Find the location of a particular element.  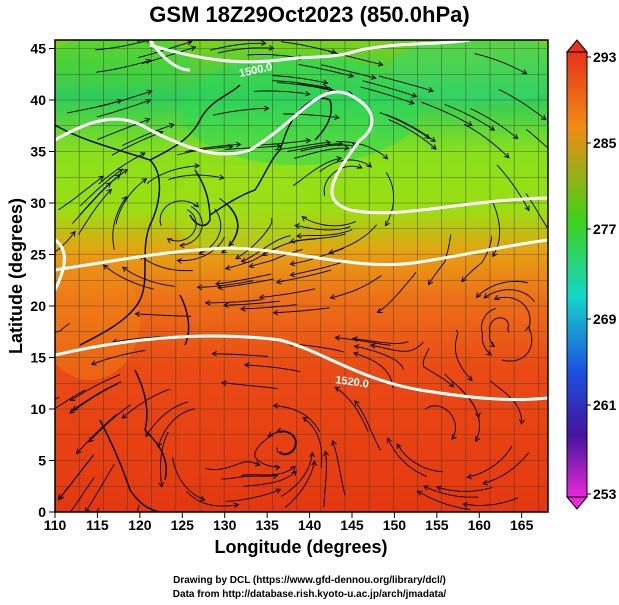

y-tick-label: 5 is located at coordinates (42, 461).